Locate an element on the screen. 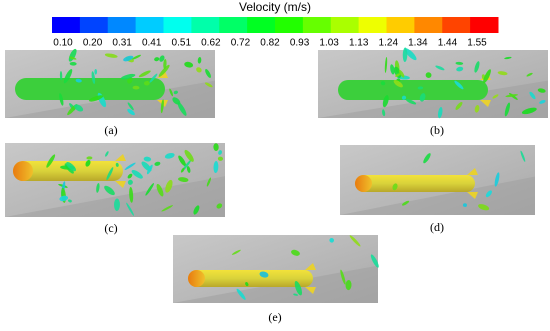 The image size is (550, 331). panel-label: (e) is located at coordinates (274, 317).